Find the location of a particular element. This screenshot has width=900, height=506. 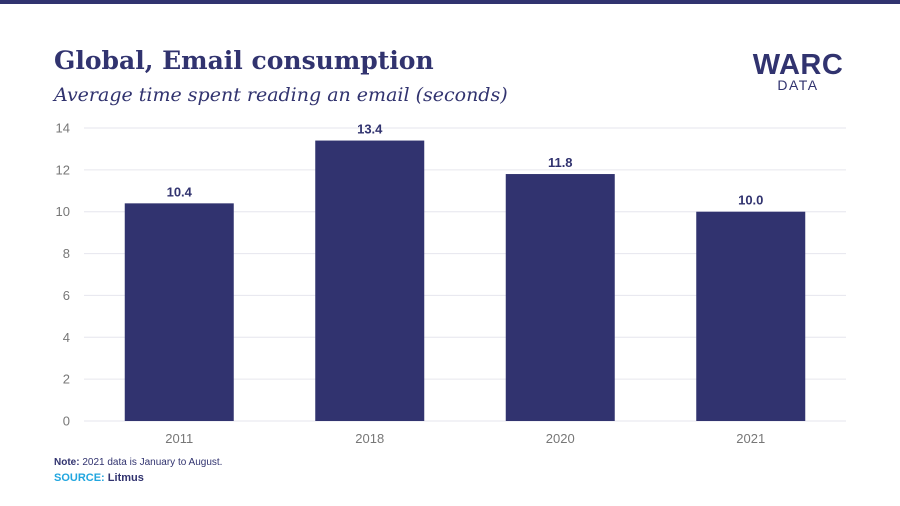

x-tick-label: 2011 is located at coordinates (179, 438).